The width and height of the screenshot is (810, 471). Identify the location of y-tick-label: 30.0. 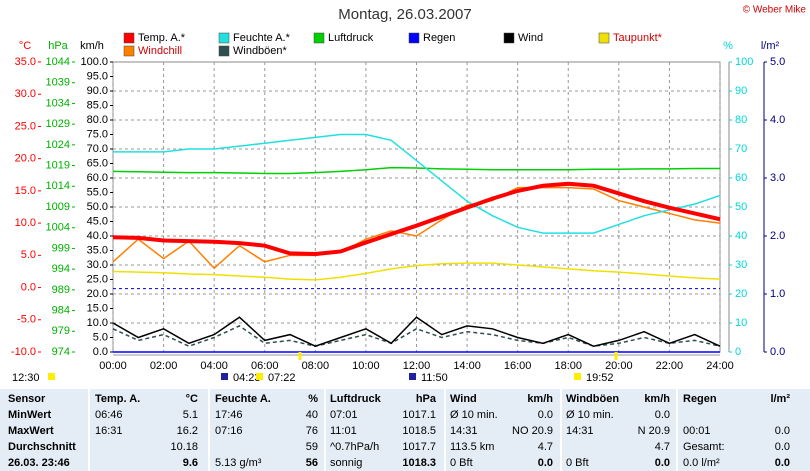
(97, 265).